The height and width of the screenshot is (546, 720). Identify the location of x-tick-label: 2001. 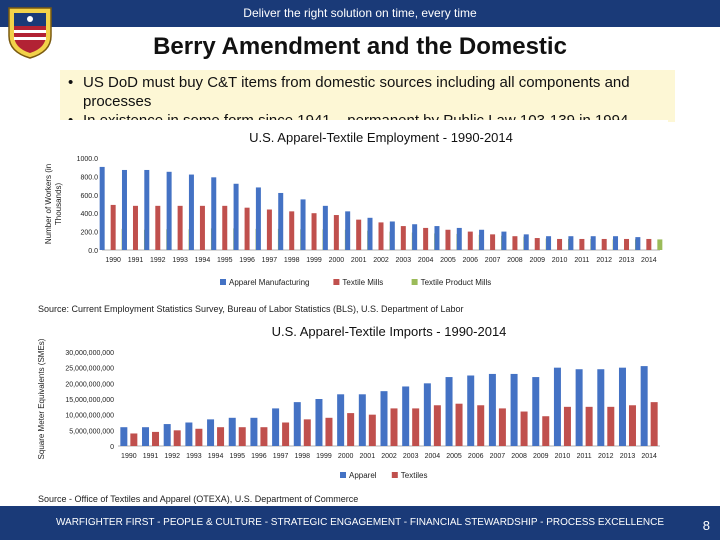
(359, 260).